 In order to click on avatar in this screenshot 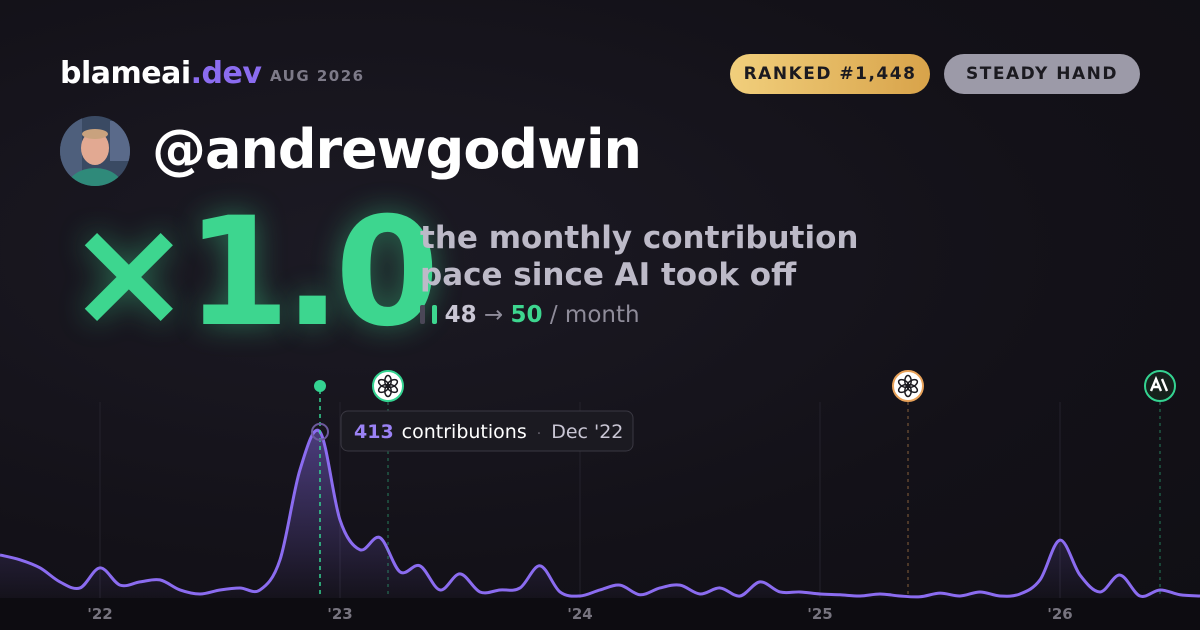, I will do `click(95, 151)`.